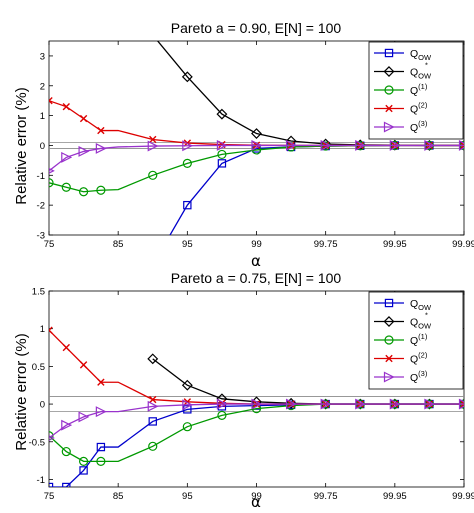 The height and width of the screenshot is (513, 474). Describe the element at coordinates (256, 261) in the screenshot. I see `x-axis-label: α` at that location.